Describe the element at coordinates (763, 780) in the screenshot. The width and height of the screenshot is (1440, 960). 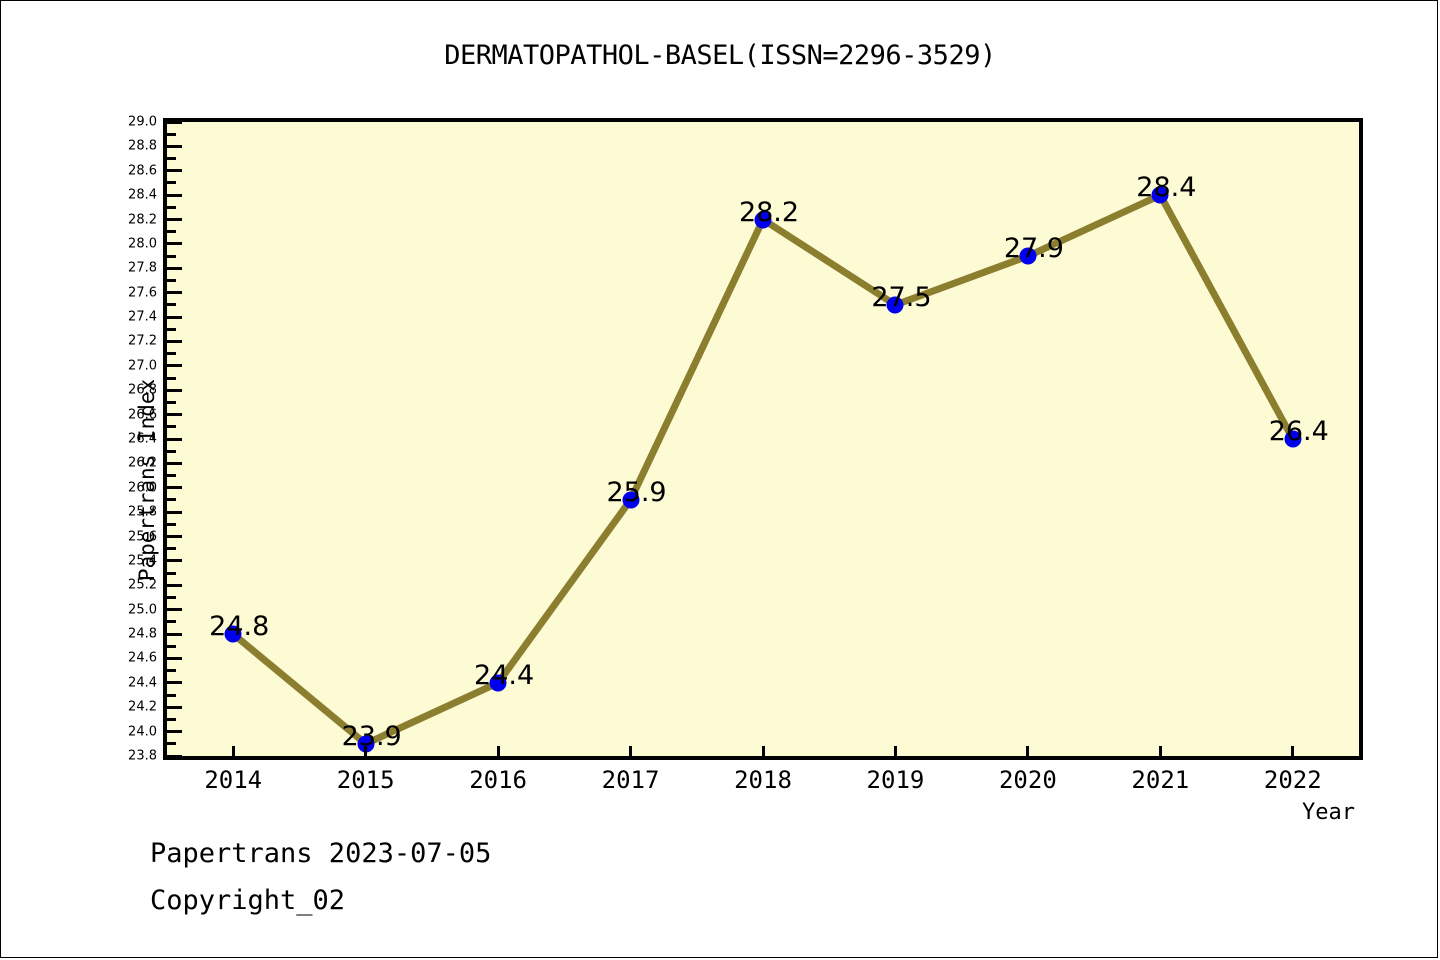
I see `x-tick-label: 2018` at that location.